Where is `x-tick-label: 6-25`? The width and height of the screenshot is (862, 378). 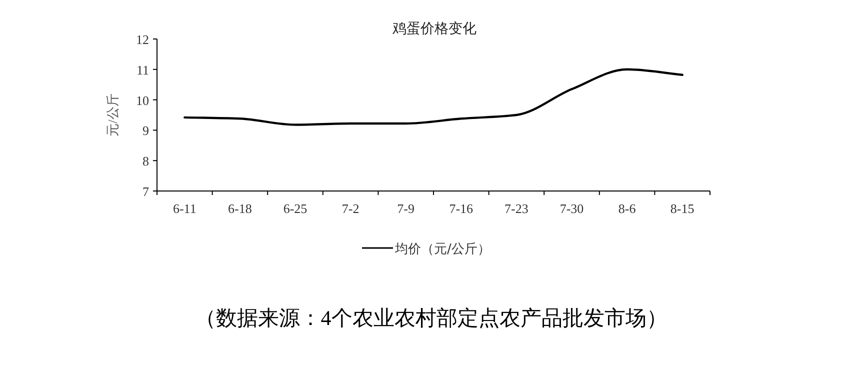 x-tick-label: 6-25 is located at coordinates (295, 208).